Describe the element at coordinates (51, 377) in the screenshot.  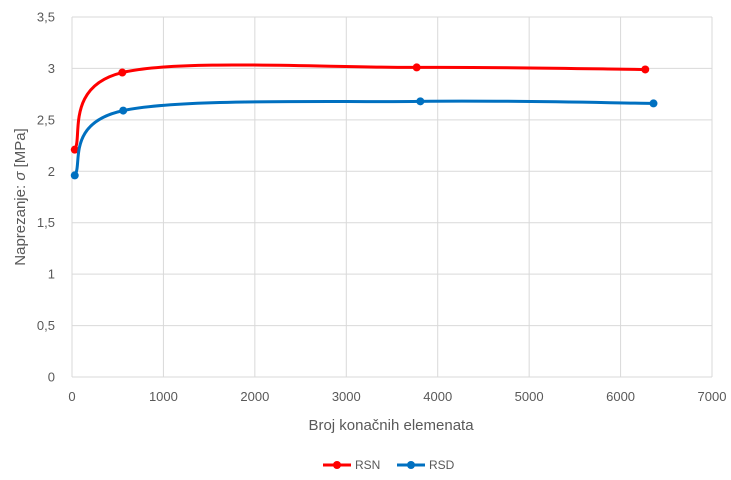
I see `y-tick-label: 0` at that location.